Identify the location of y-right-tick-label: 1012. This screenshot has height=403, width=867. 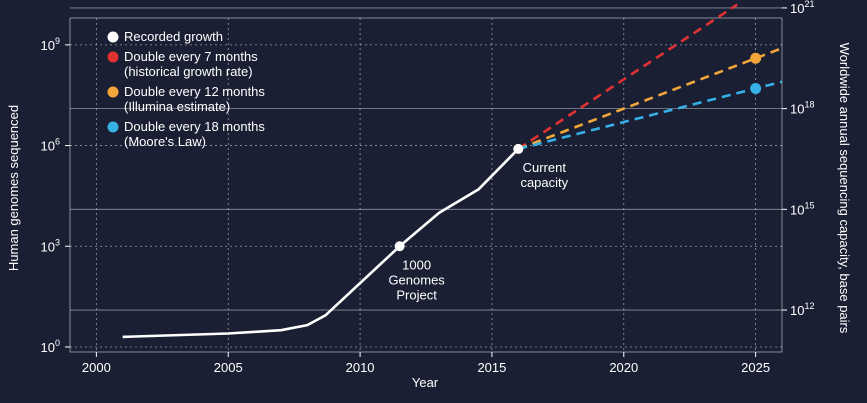
(802, 309).